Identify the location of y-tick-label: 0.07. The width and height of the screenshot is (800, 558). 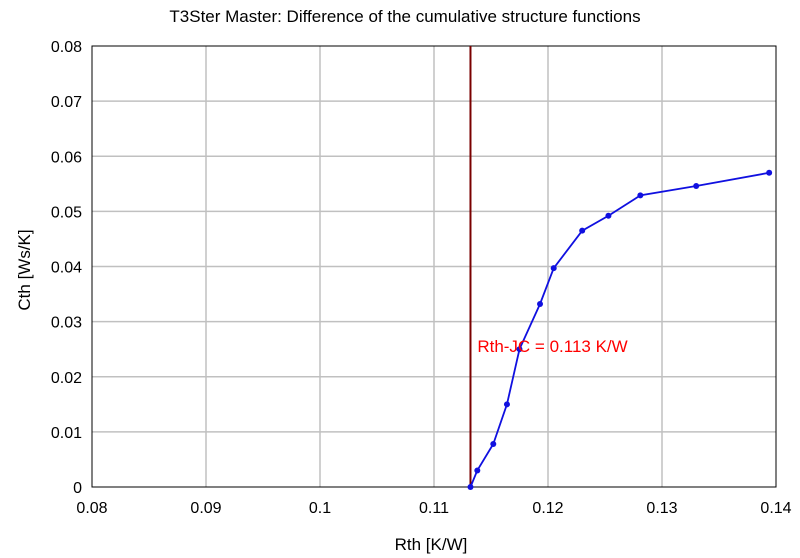
(66, 102).